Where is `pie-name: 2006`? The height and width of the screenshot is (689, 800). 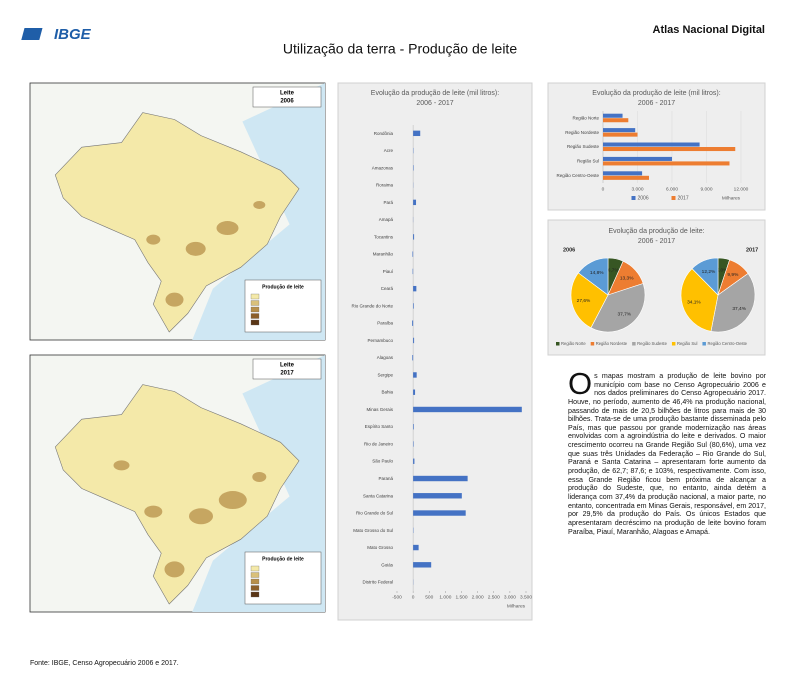 pie-name: 2006 is located at coordinates (569, 250).